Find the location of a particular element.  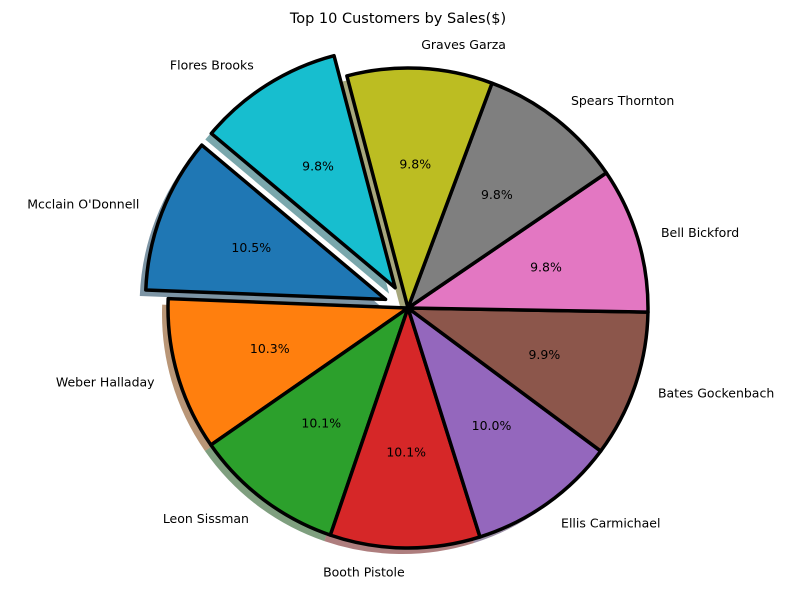

category-label-mcclain-o-donnell: Mcclain O'Donnell is located at coordinates (83, 204).